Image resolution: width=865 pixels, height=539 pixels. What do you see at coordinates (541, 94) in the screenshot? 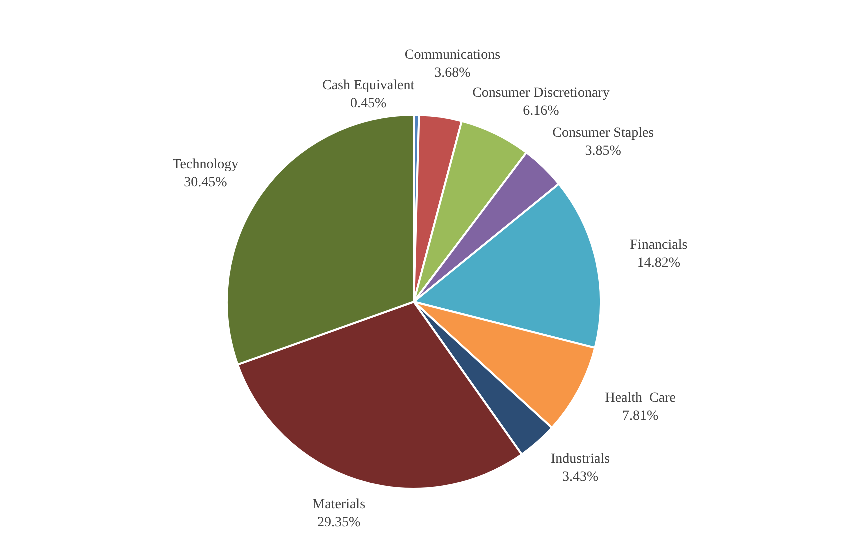
I see `slice-label: Consumer Discretionary` at bounding box center [541, 94].